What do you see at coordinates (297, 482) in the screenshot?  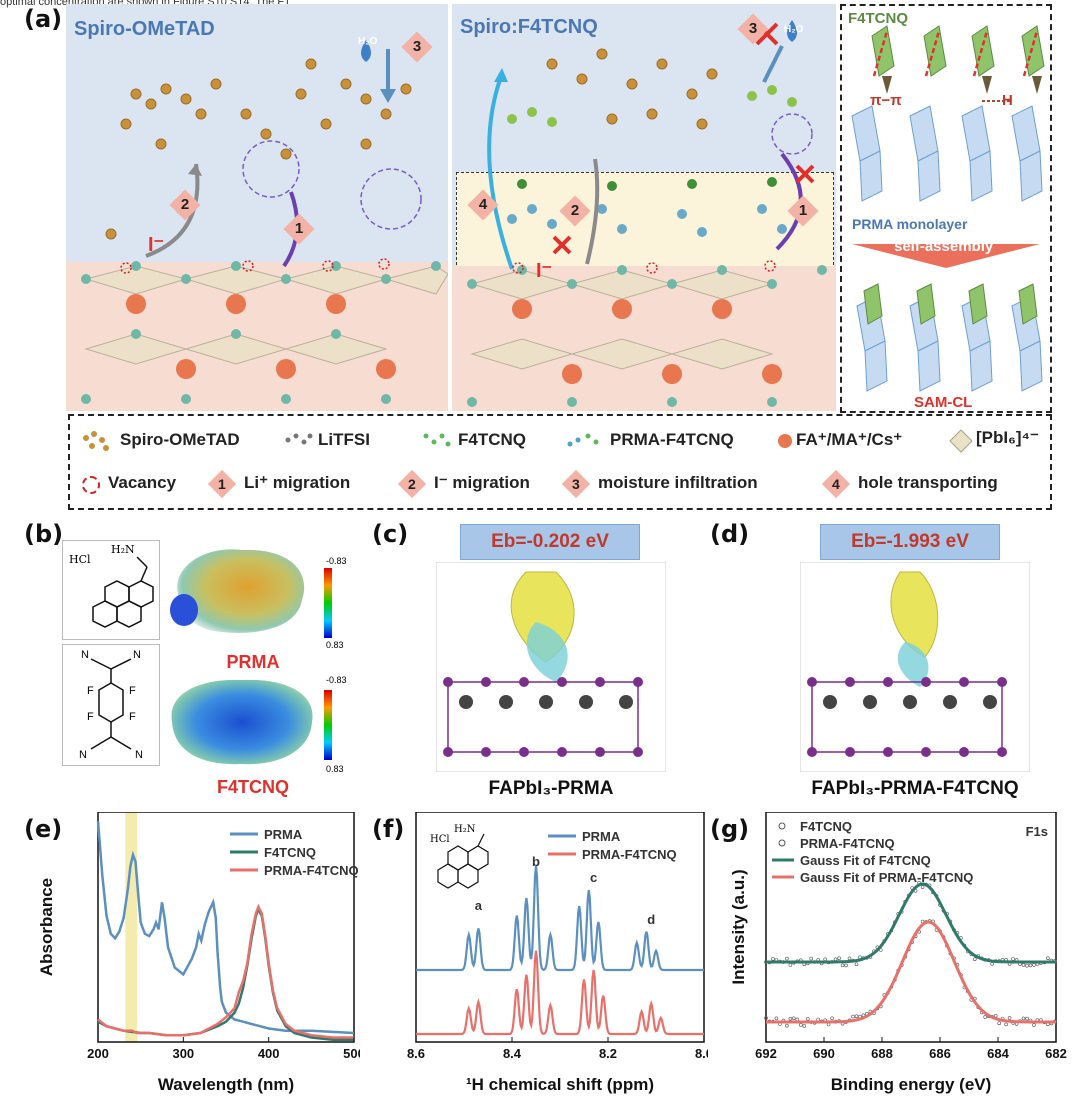 I see `legend-li-migration: Li⁺ migration` at bounding box center [297, 482].